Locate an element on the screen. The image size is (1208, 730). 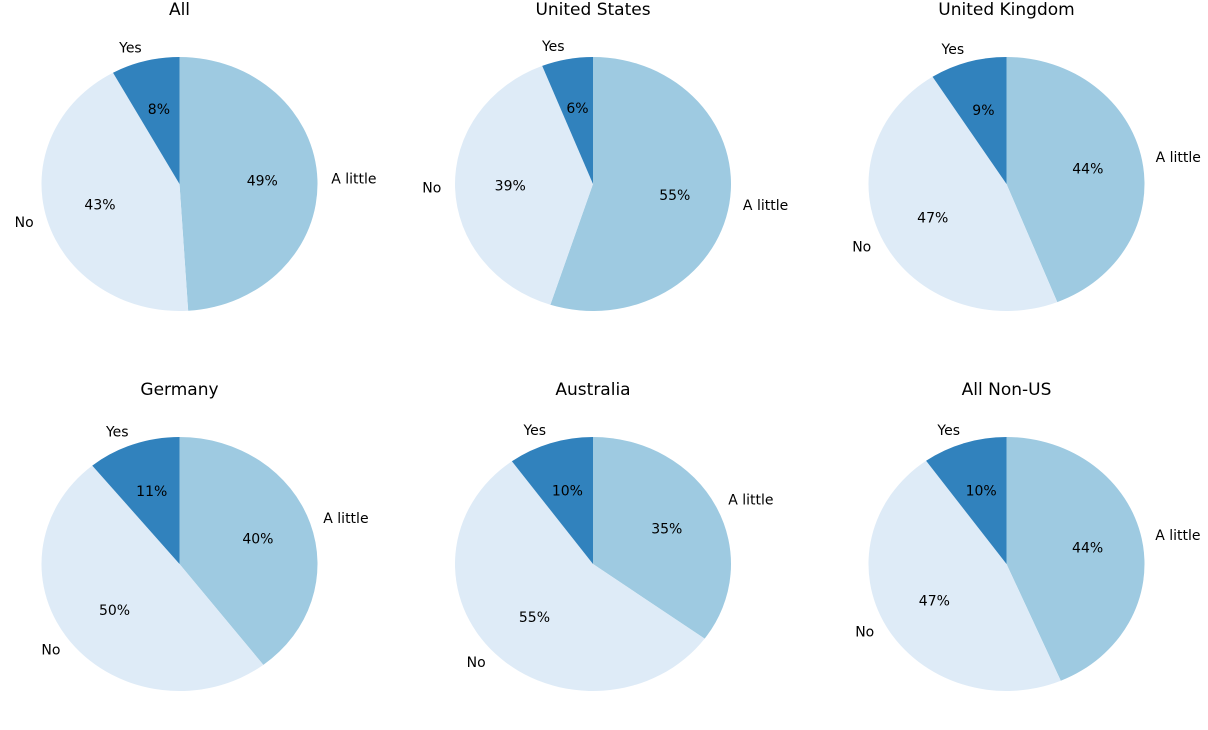
pie-pct-no: 43% is located at coordinates (99, 205).